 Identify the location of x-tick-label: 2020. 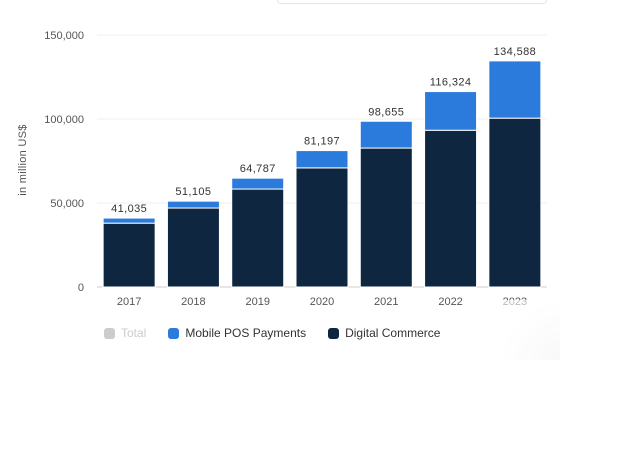
(322, 302).